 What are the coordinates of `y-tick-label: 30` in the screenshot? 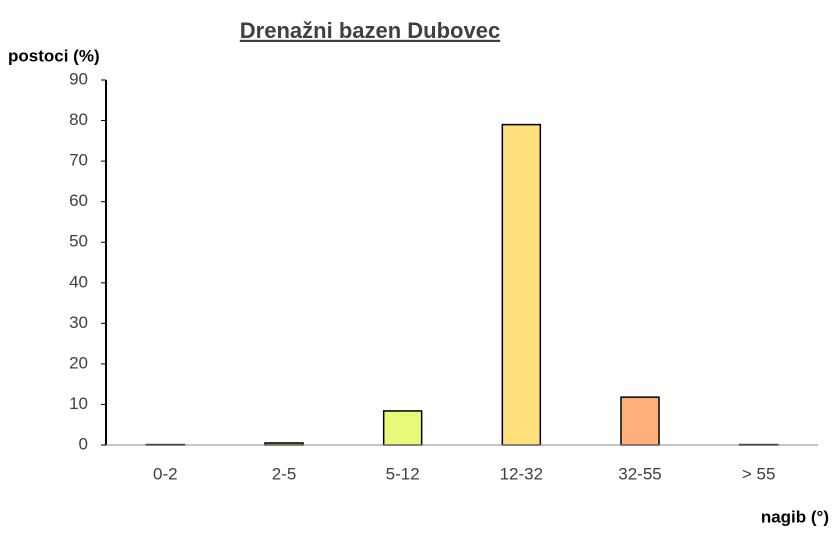 It's located at (78, 322).